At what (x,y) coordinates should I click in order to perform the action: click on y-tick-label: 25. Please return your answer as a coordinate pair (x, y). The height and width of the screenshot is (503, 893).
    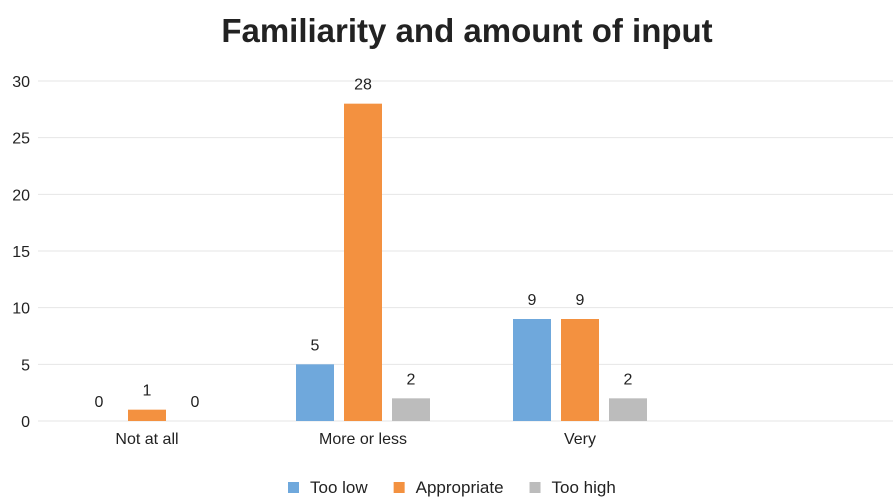
    Looking at the image, I should click on (21, 139).